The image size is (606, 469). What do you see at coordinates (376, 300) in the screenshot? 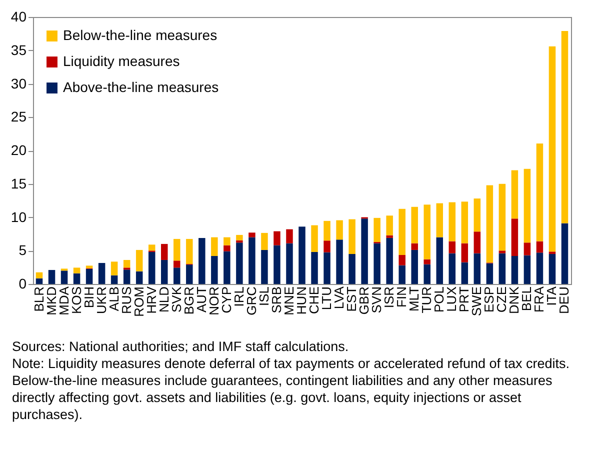
I see `x-tick-label: SVN` at bounding box center [376, 300].